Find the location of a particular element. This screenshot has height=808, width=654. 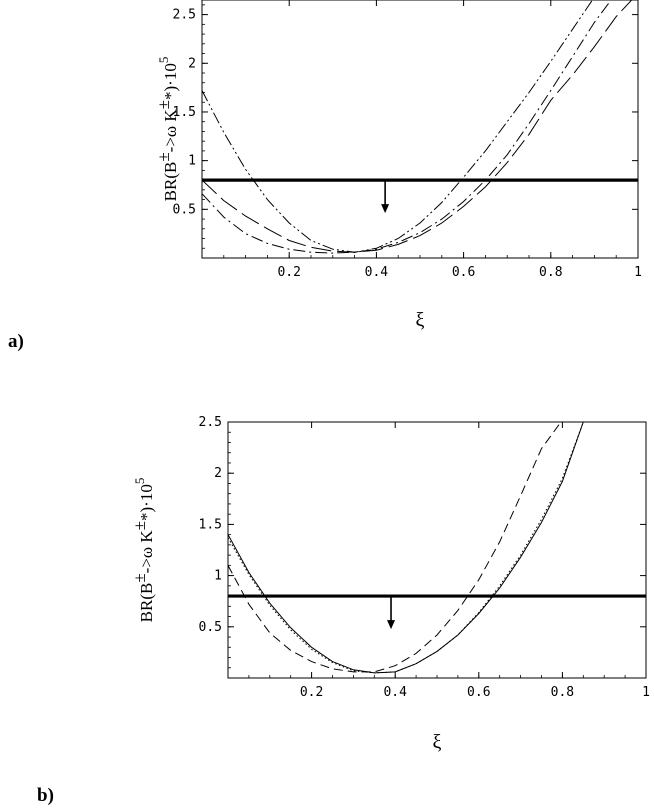

panel-label: b) is located at coordinates (45, 795).